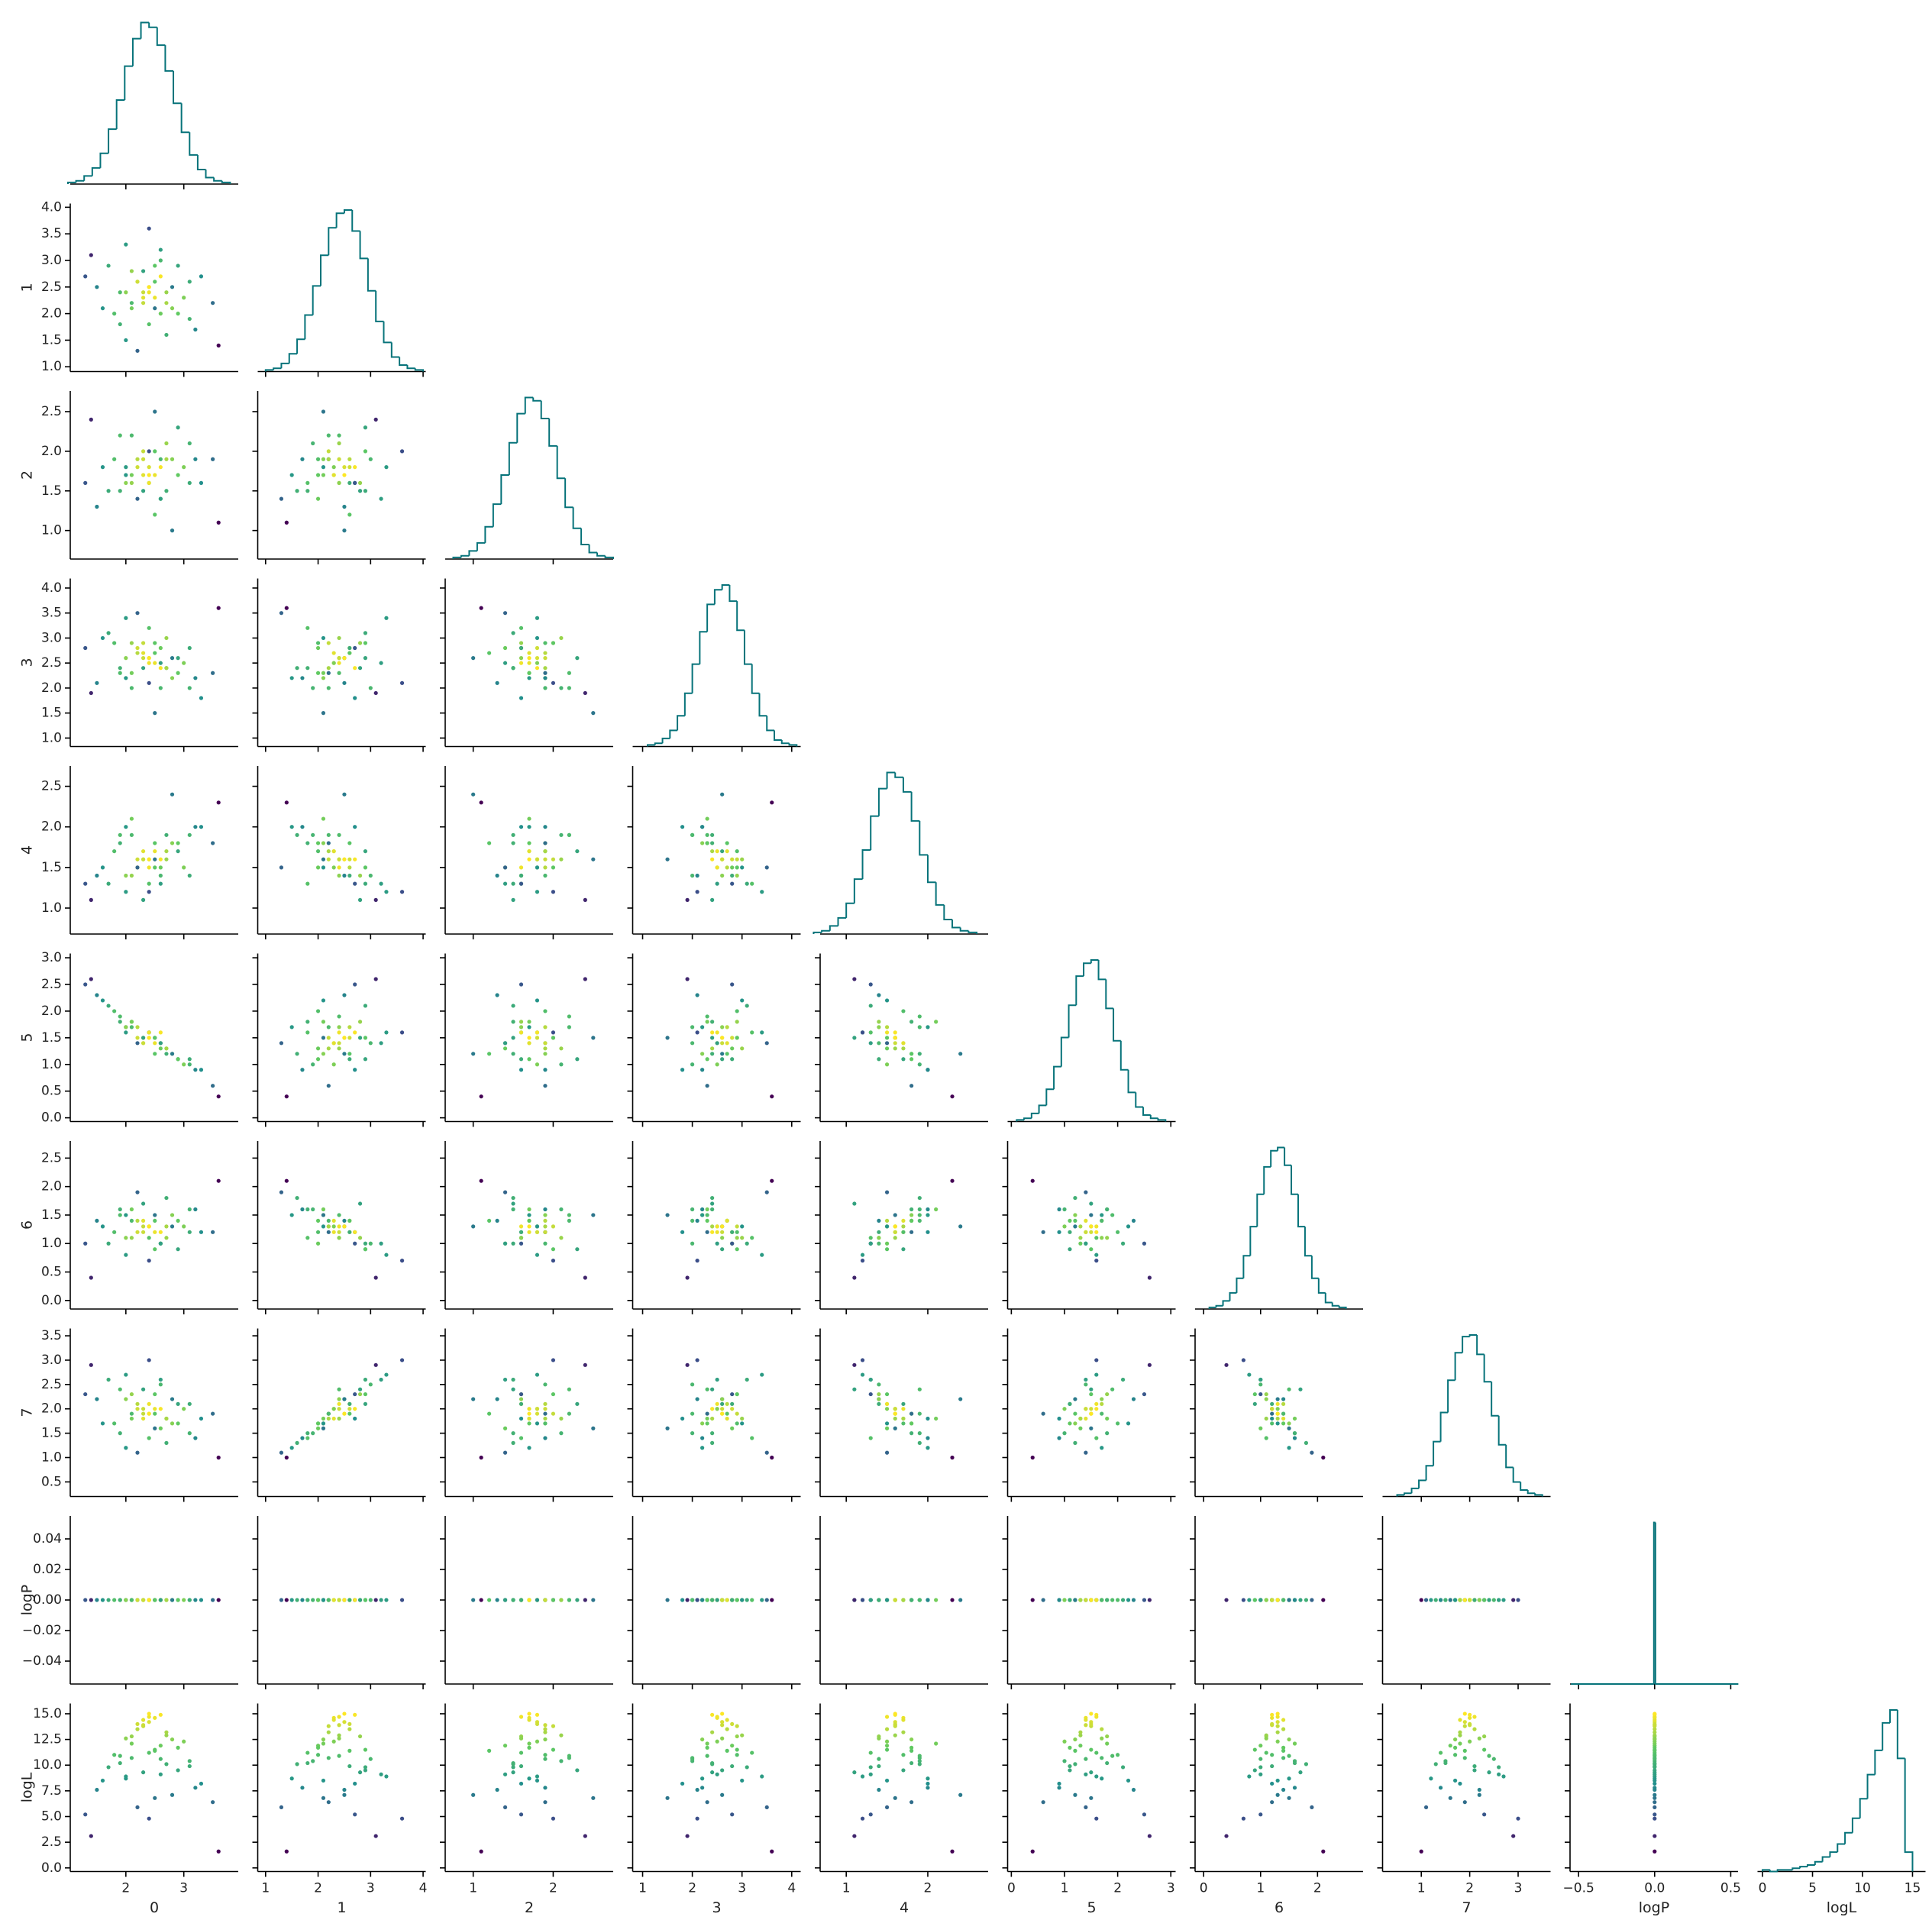 The width and height of the screenshot is (1932, 1920). What do you see at coordinates (901, 1809) in the screenshot?
I see `panel: 1 24` at bounding box center [901, 1809].